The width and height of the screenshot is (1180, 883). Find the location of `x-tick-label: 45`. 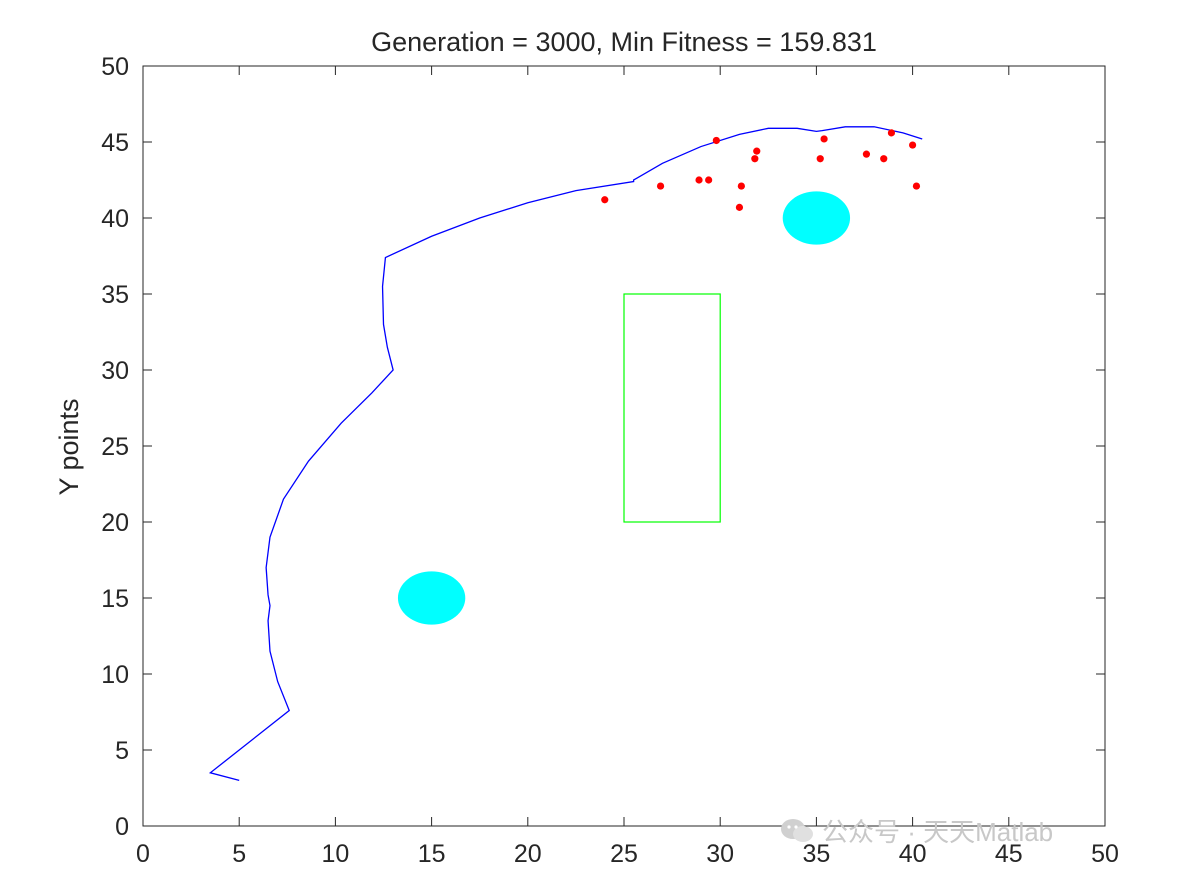

x-tick-label: 45 is located at coordinates (1009, 854).